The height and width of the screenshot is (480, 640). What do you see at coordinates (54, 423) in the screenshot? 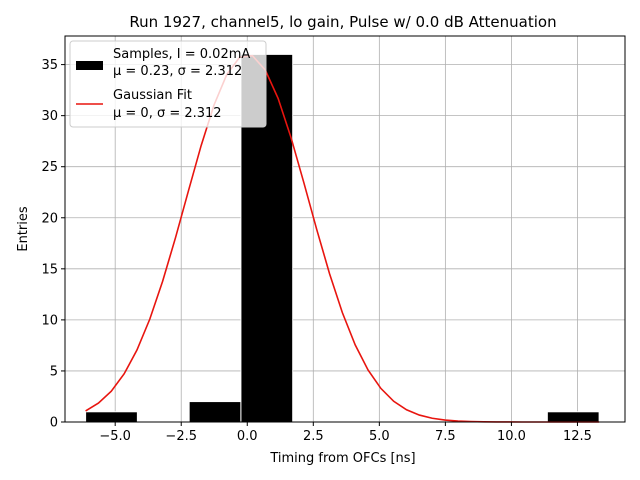
I see `y-tick-label: 0` at bounding box center [54, 423].